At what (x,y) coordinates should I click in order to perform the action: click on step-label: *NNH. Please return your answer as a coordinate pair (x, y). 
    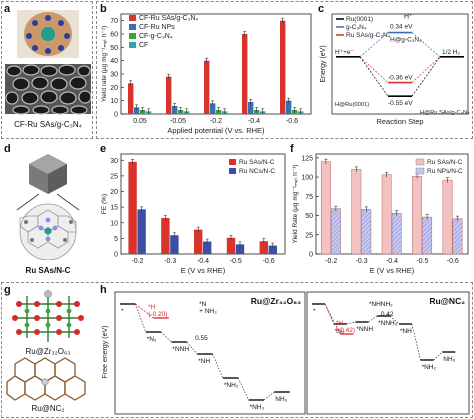
    Looking at the image, I should click on (180, 349).